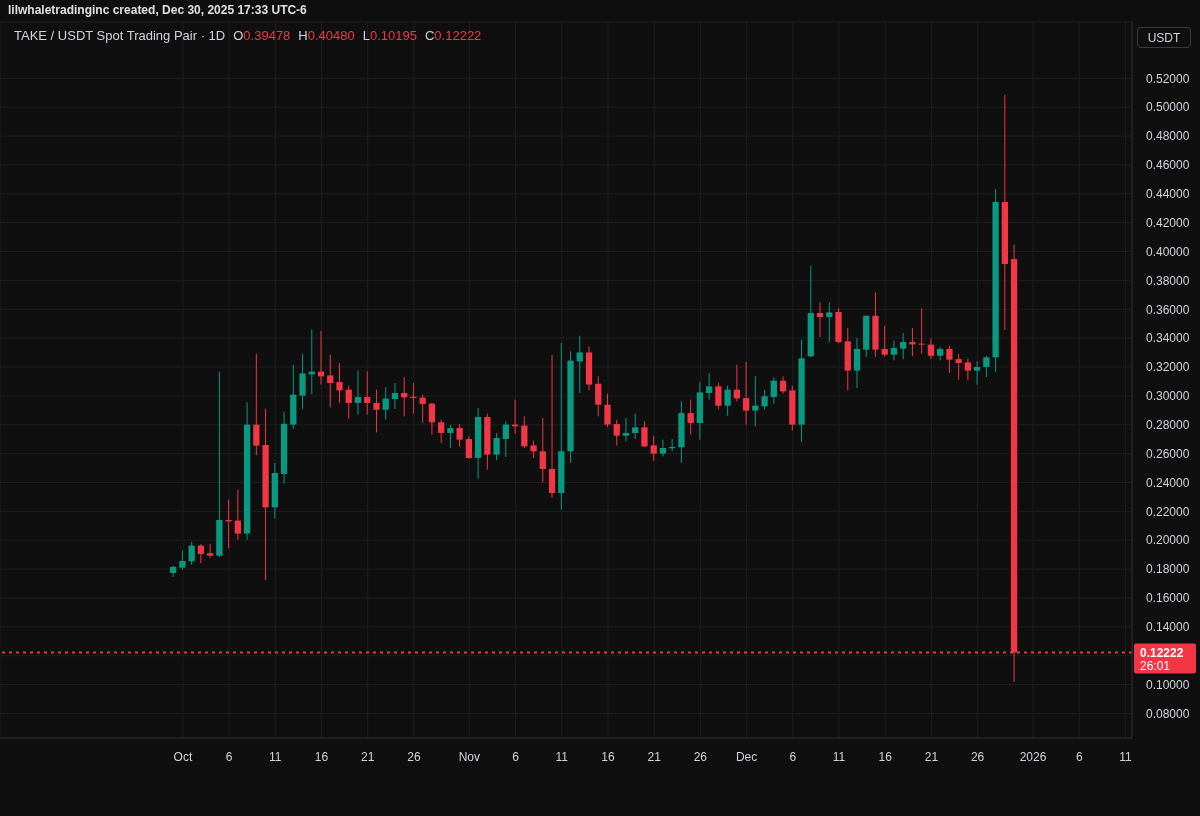 This screenshot has width=1200, height=816. I want to click on y-tick-label: 0.44000, so click(1168, 194).